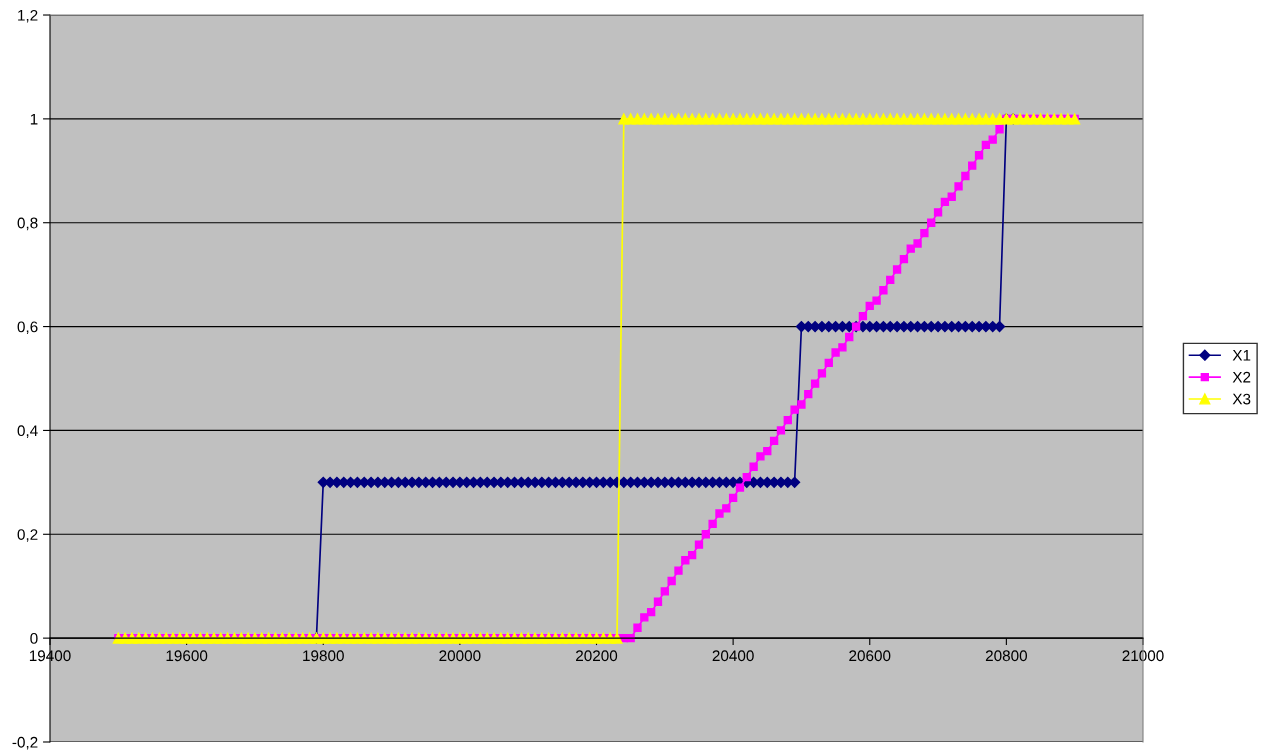 The width and height of the screenshot is (1265, 751). Describe the element at coordinates (34, 119) in the screenshot. I see `y-tick-label: 1` at that location.